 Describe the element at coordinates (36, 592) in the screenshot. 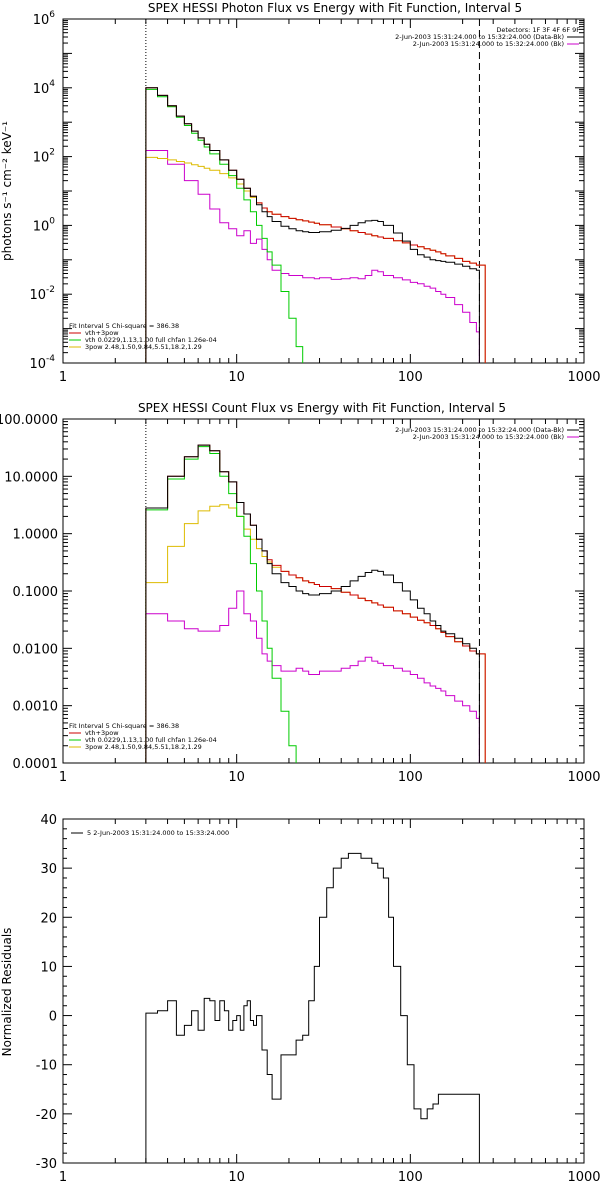

I see `y-tick-label: 0.1000` at that location.